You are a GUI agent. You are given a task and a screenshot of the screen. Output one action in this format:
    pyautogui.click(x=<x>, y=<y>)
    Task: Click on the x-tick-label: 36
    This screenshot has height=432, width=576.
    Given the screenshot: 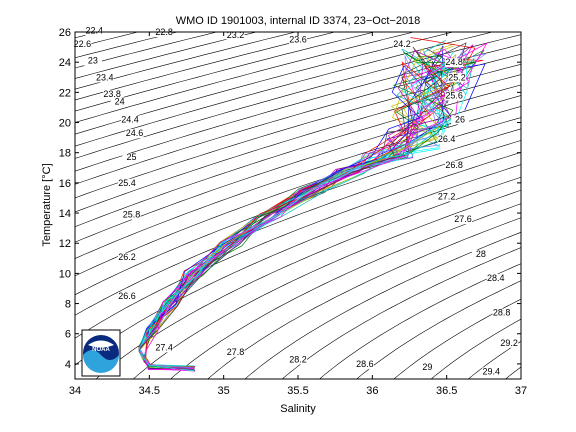 What is the action you would take?
    pyautogui.click(x=372, y=391)
    